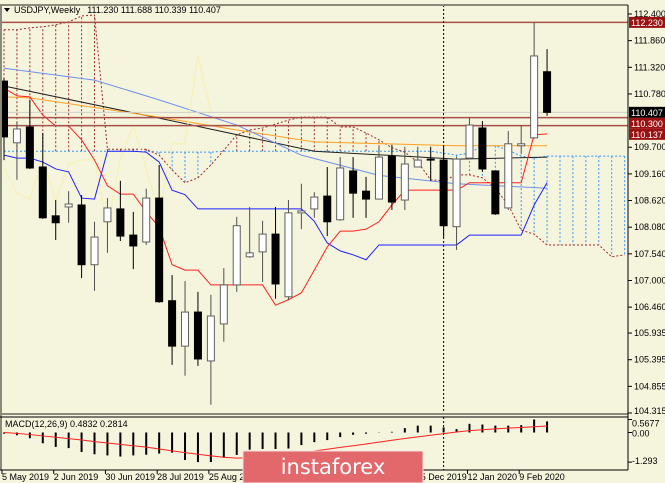  I want to click on symbol-label: USDJPY,Weekly, so click(47, 10).